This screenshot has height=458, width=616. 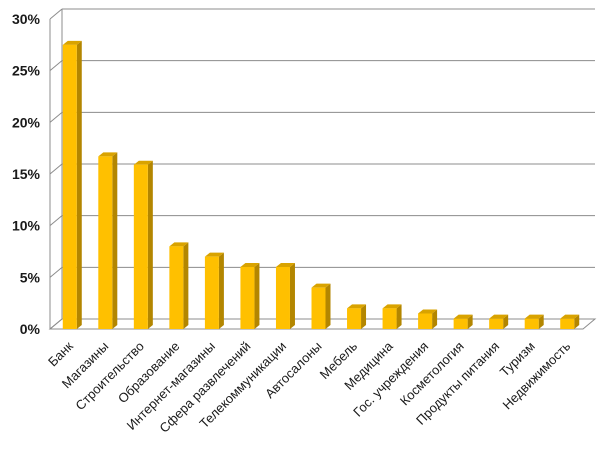 What do you see at coordinates (26, 19) in the screenshot?
I see `y-tick-label: 30%` at bounding box center [26, 19].